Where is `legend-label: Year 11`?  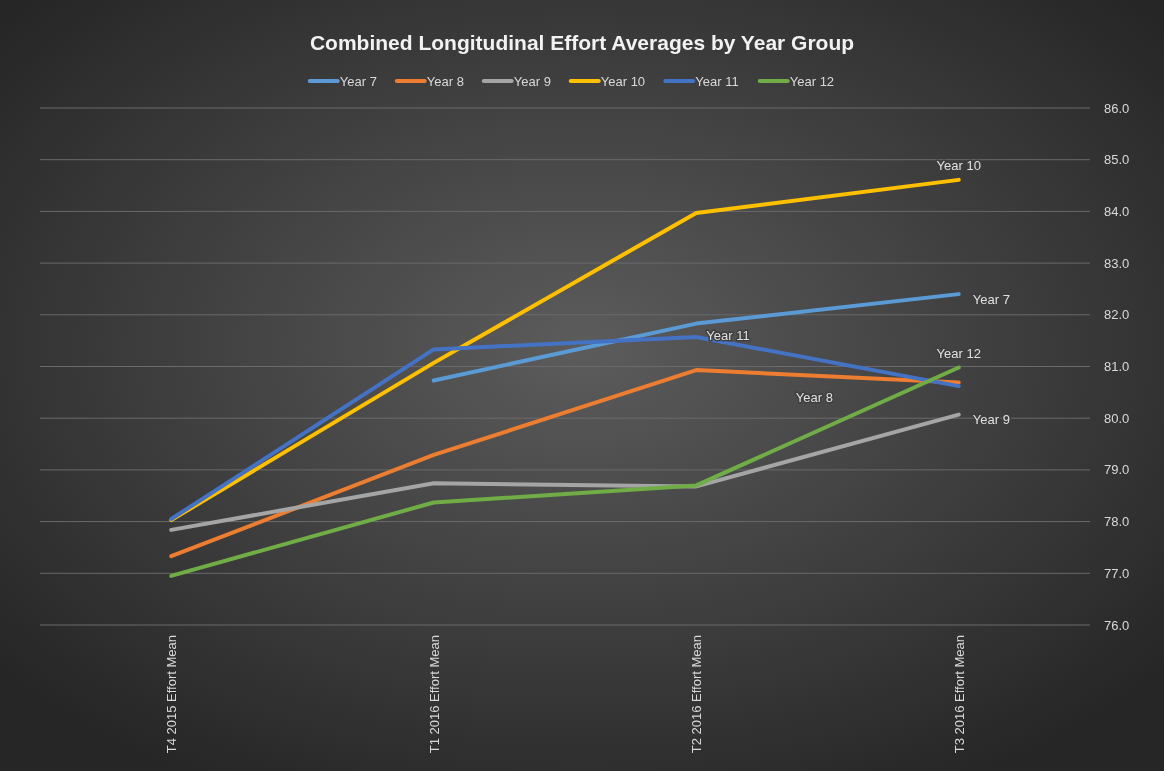
legend-label: Year 11 is located at coordinates (717, 81).